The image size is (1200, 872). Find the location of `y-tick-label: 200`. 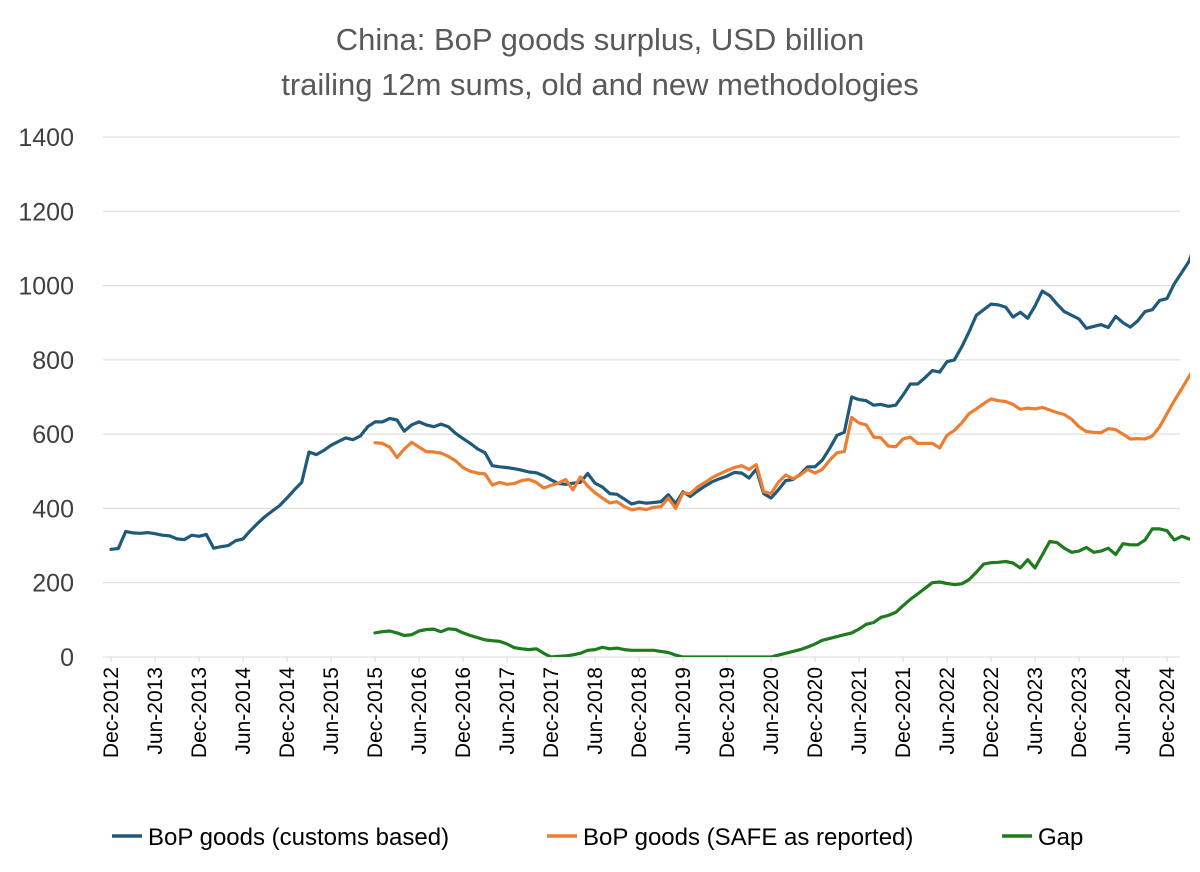

y-tick-label: 200 is located at coordinates (53, 584).